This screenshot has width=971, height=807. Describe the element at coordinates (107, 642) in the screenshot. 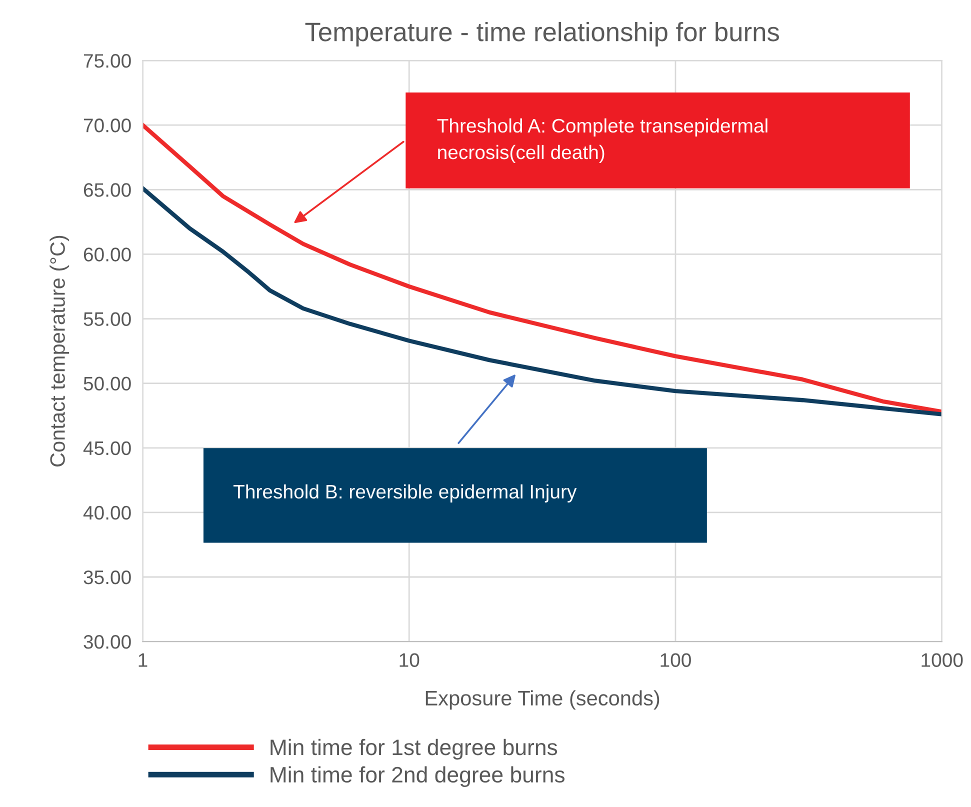

I see `y-tick-label: 30.00` at that location.